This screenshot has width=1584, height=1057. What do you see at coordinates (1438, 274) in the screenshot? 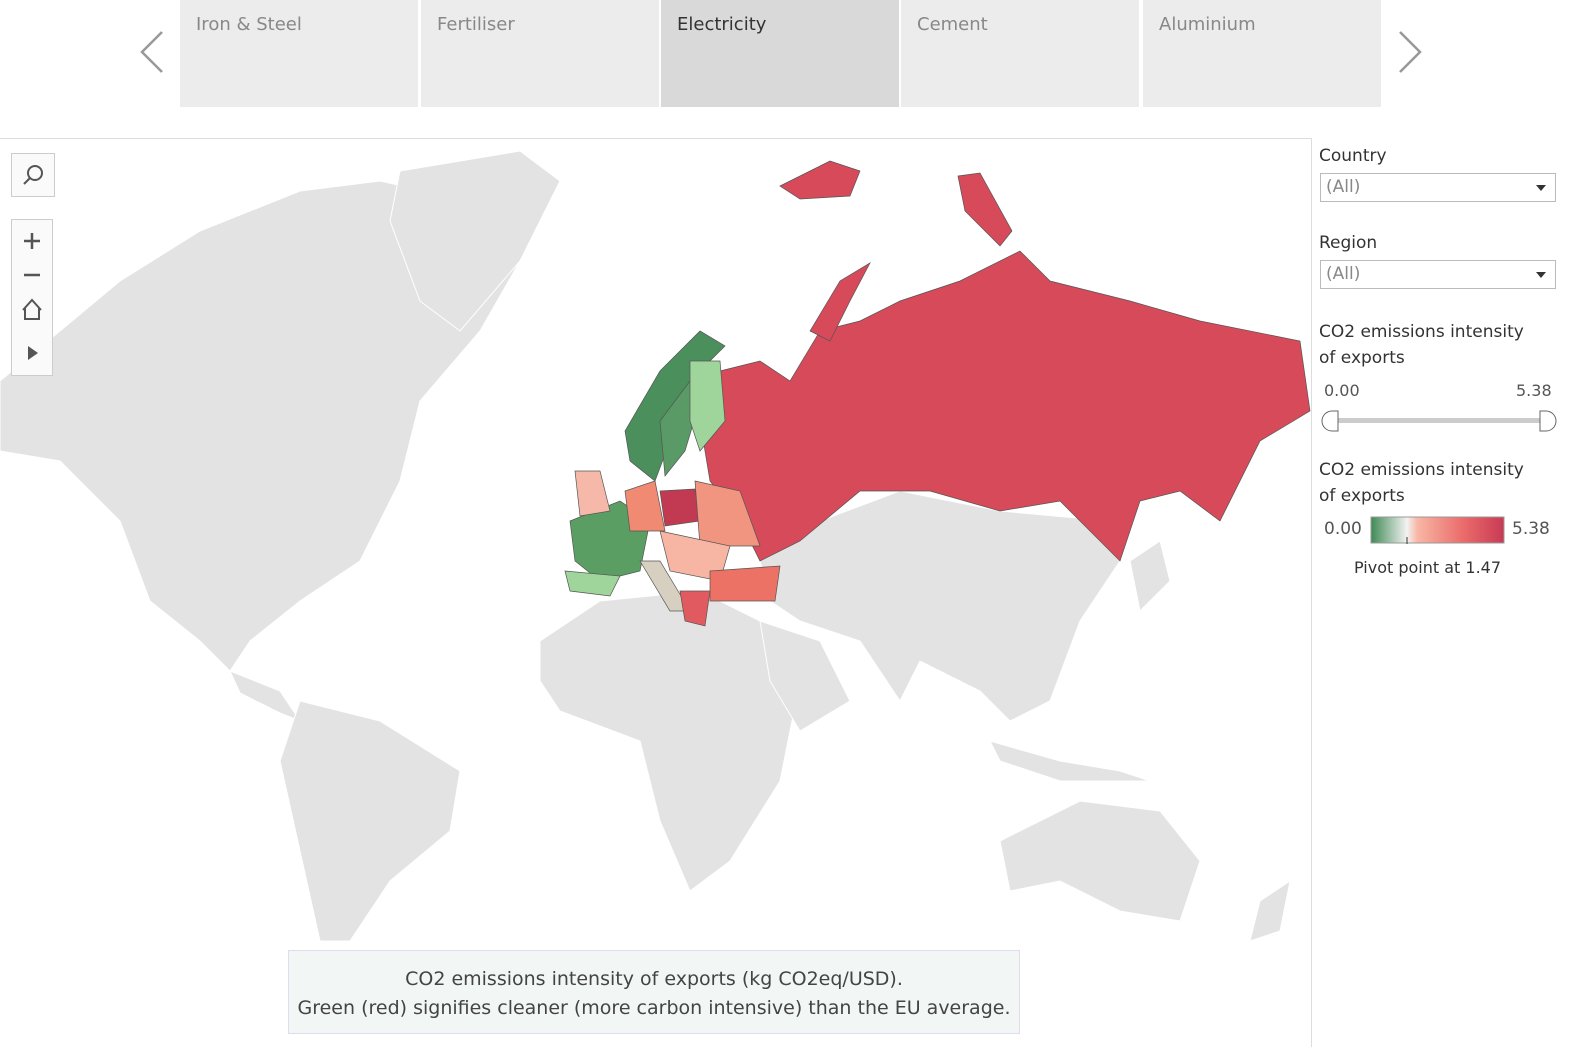
I see `region-dropdown: (All)` at bounding box center [1438, 274].